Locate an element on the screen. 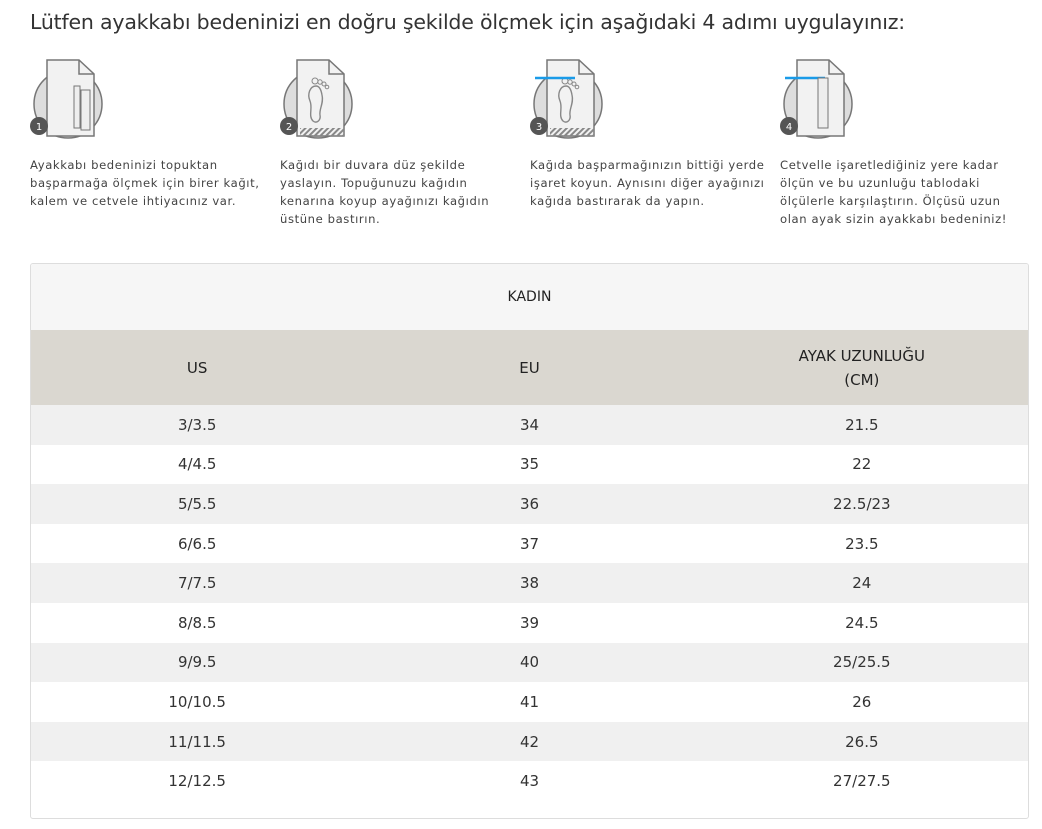  table-row: 12/12.5 43 27/27.5 is located at coordinates (529, 781).